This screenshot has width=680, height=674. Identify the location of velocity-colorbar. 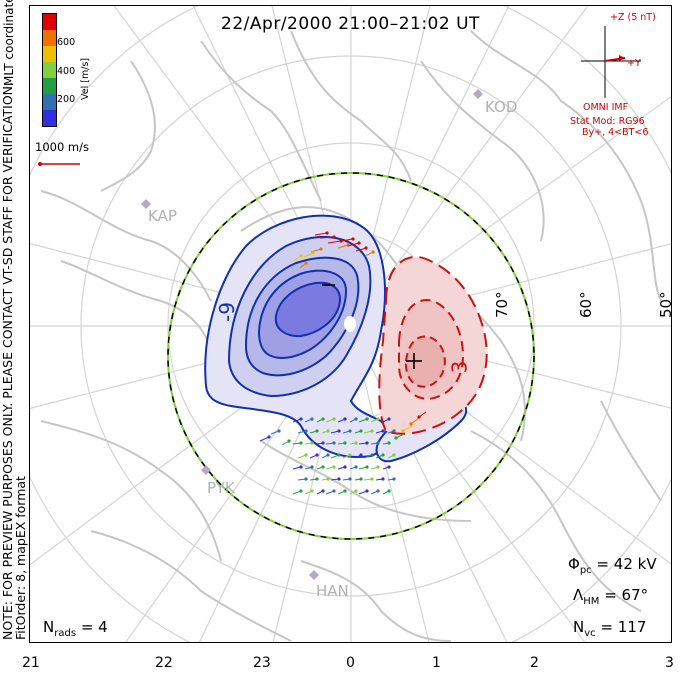
(49, 70).